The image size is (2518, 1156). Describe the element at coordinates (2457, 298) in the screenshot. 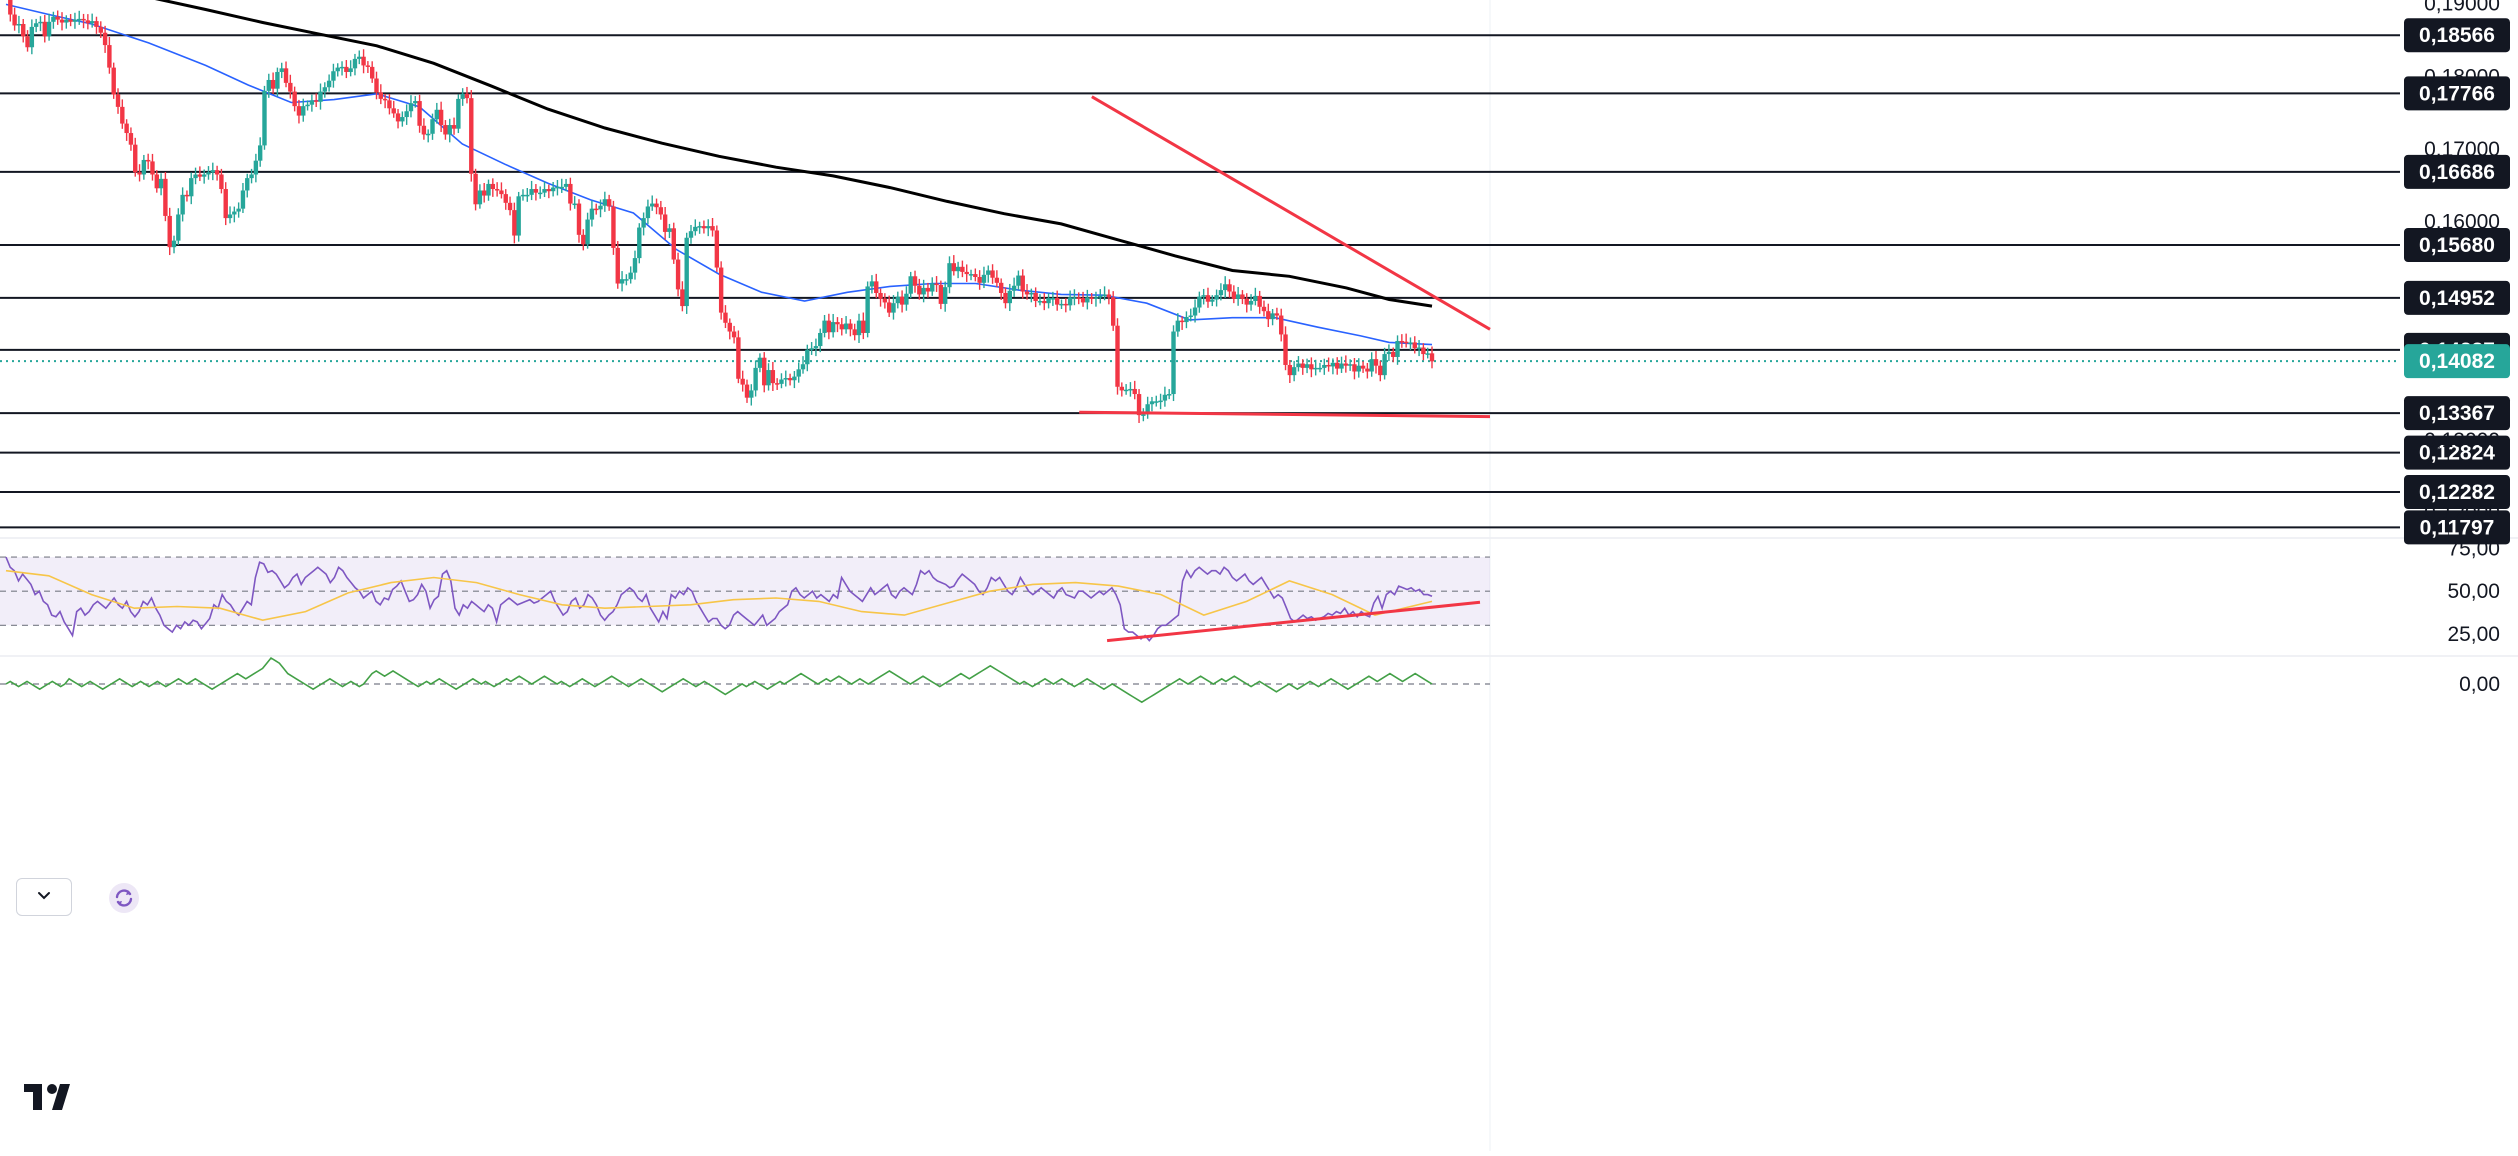

I see `level-price-label: 0,14952` at that location.